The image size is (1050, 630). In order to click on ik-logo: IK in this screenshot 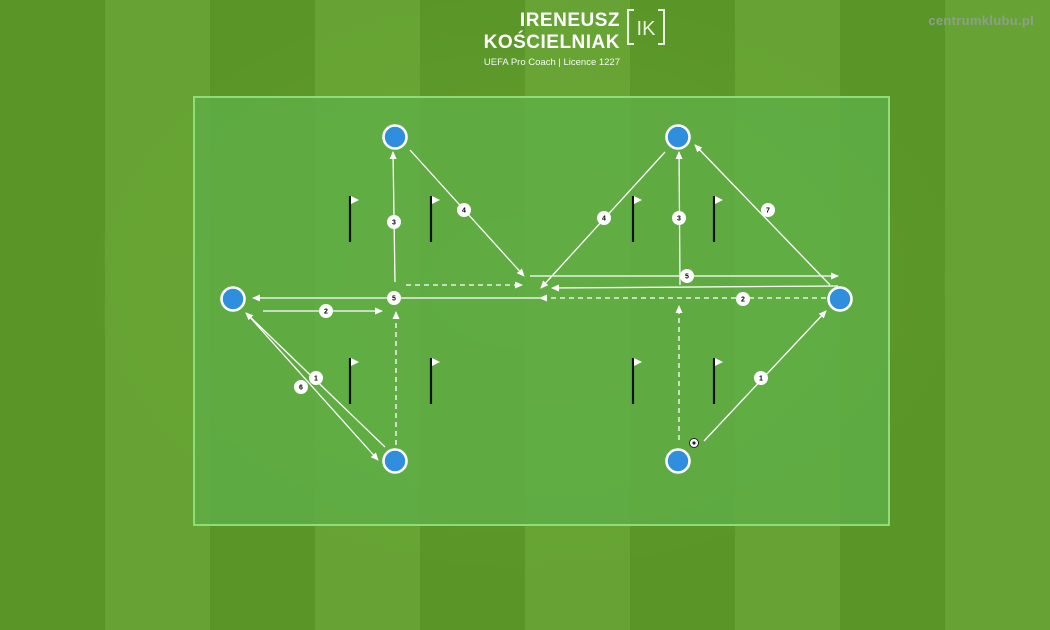, I will do `click(646, 27)`.